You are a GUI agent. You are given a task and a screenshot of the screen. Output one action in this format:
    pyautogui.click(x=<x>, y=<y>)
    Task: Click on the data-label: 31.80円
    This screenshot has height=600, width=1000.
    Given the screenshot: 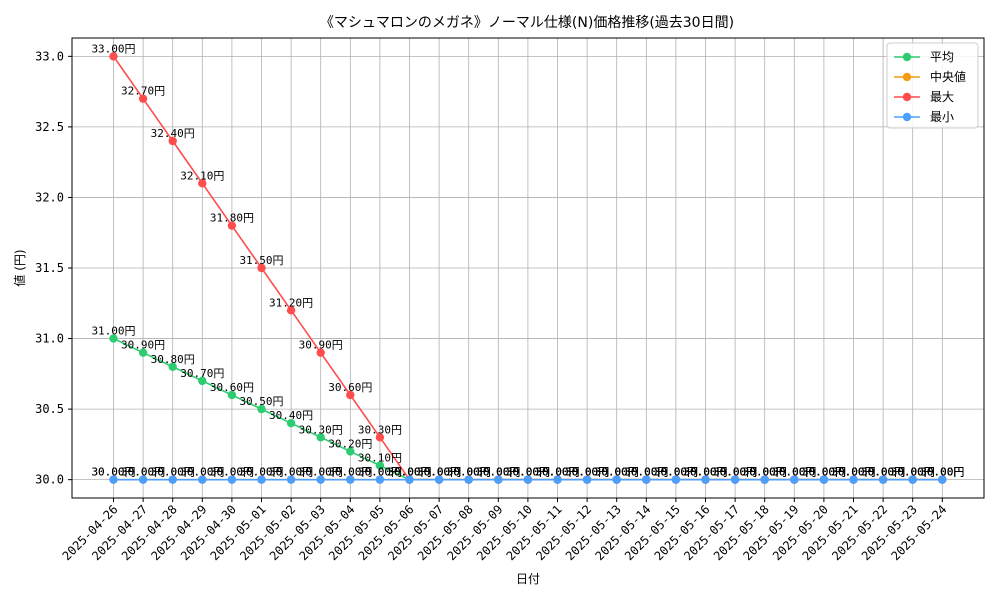 What is the action you would take?
    pyautogui.click(x=232, y=218)
    